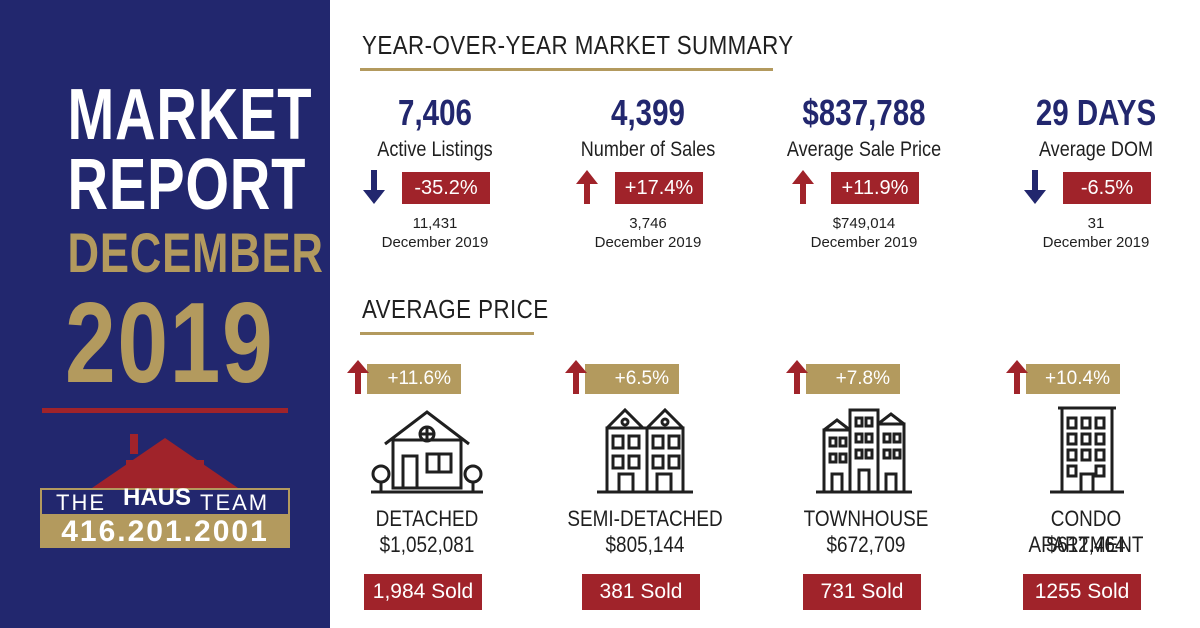  I want to click on report-title-line2: REPORT, so click(187, 185).